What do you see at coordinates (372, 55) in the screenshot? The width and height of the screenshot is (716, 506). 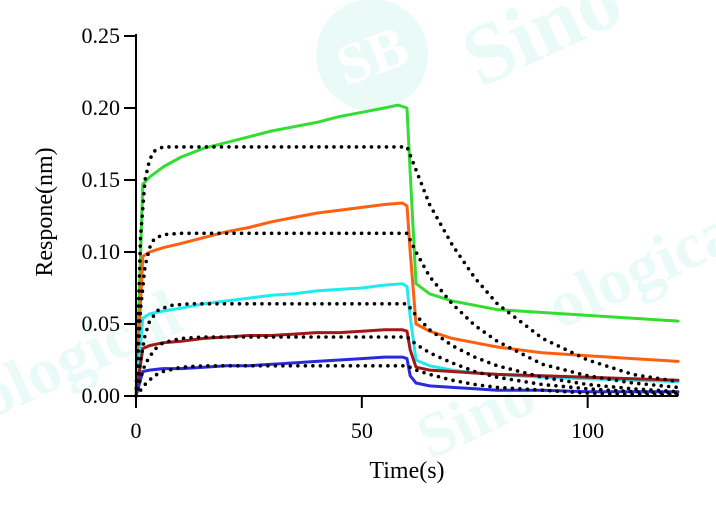 I see `watermark-badge-circle` at bounding box center [372, 55].